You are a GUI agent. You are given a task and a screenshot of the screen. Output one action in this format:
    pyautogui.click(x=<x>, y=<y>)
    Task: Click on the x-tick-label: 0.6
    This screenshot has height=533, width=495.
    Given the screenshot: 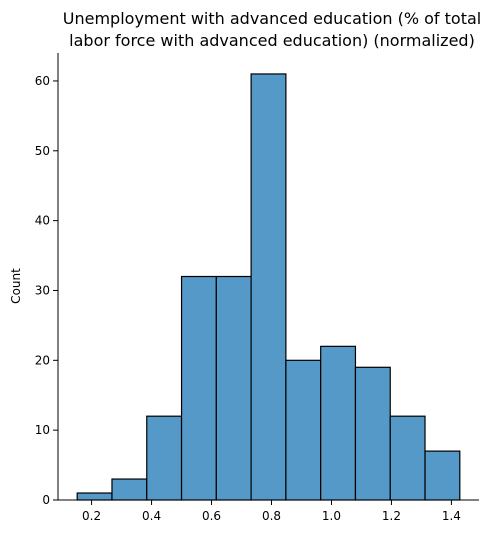 What is the action you would take?
    pyautogui.click(x=211, y=516)
    